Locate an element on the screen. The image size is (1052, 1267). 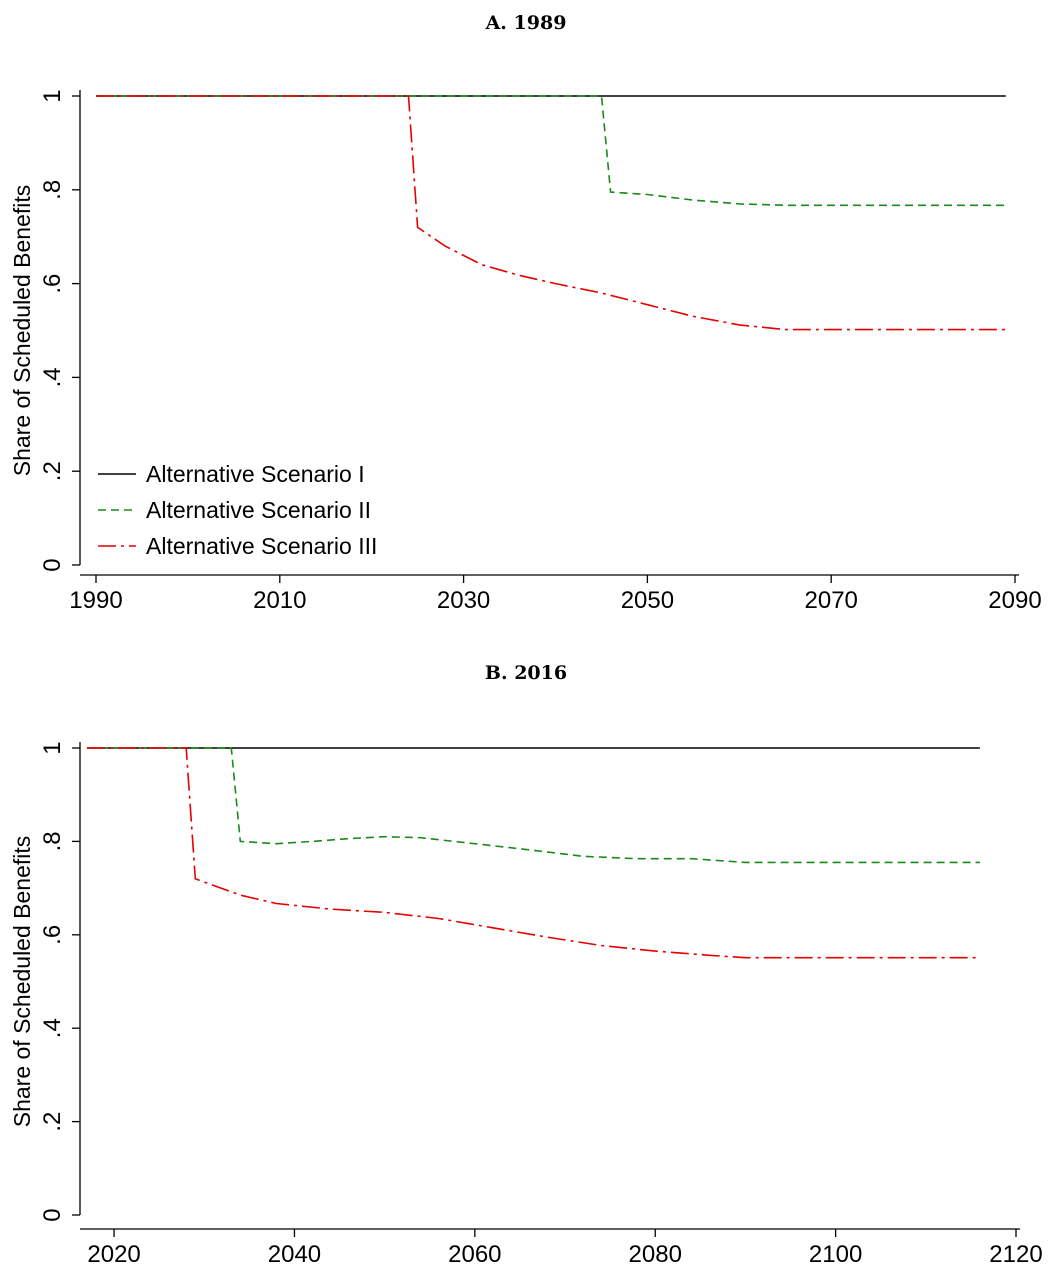
panel-b-title: B. 2016 is located at coordinates (526, 673).